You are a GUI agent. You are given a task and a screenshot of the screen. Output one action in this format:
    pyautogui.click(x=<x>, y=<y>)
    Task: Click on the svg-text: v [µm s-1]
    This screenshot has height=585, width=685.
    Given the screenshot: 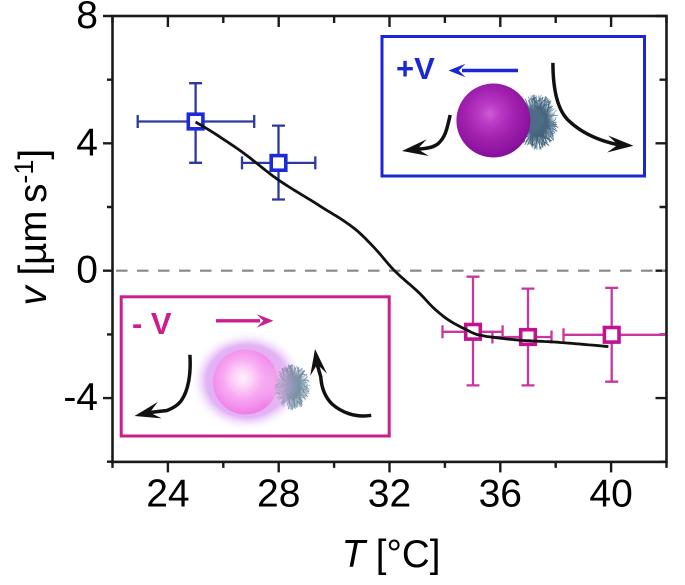 What is the action you would take?
    pyautogui.click(x=32, y=227)
    